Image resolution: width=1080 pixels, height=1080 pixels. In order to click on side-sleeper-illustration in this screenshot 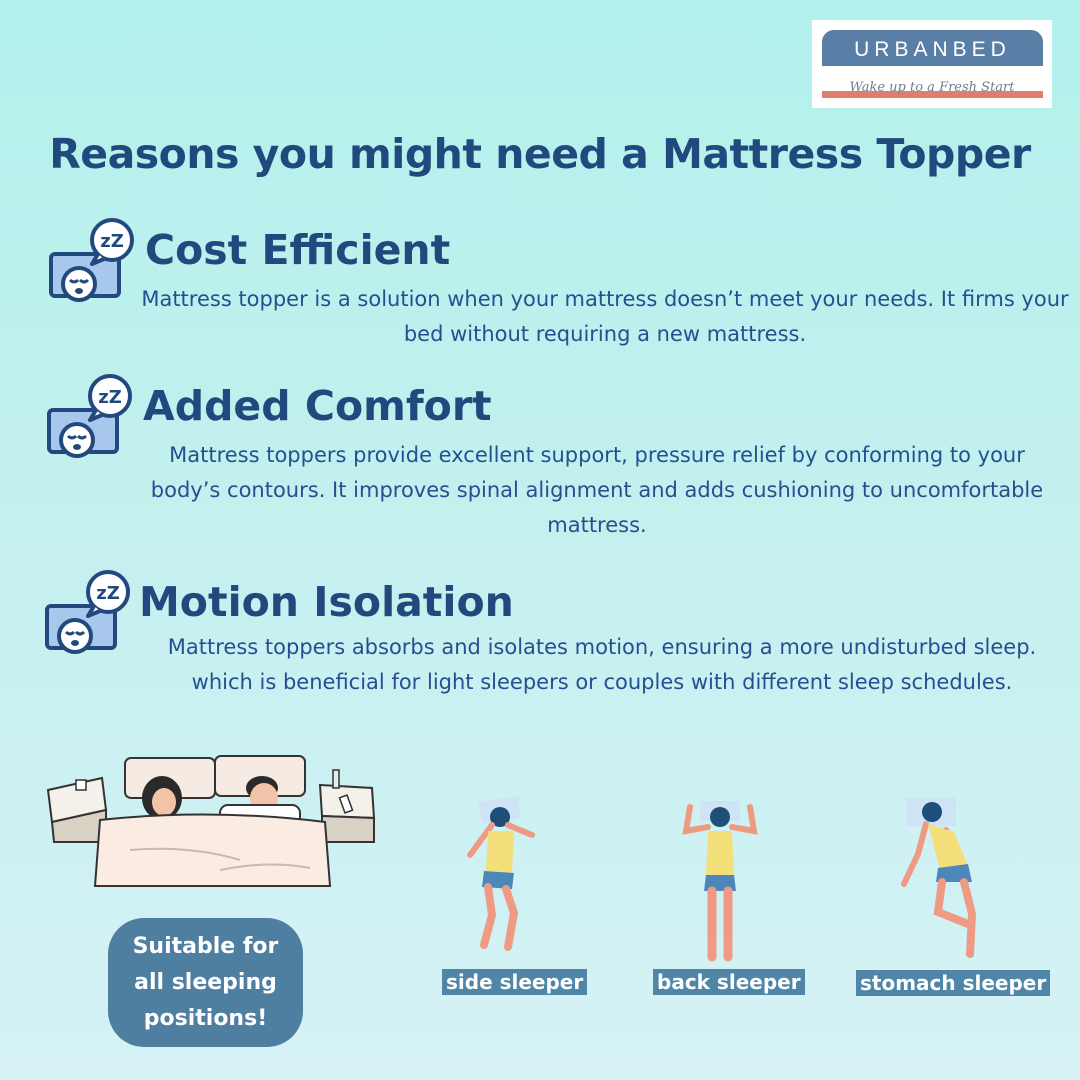, I will do `click(507, 875)`.